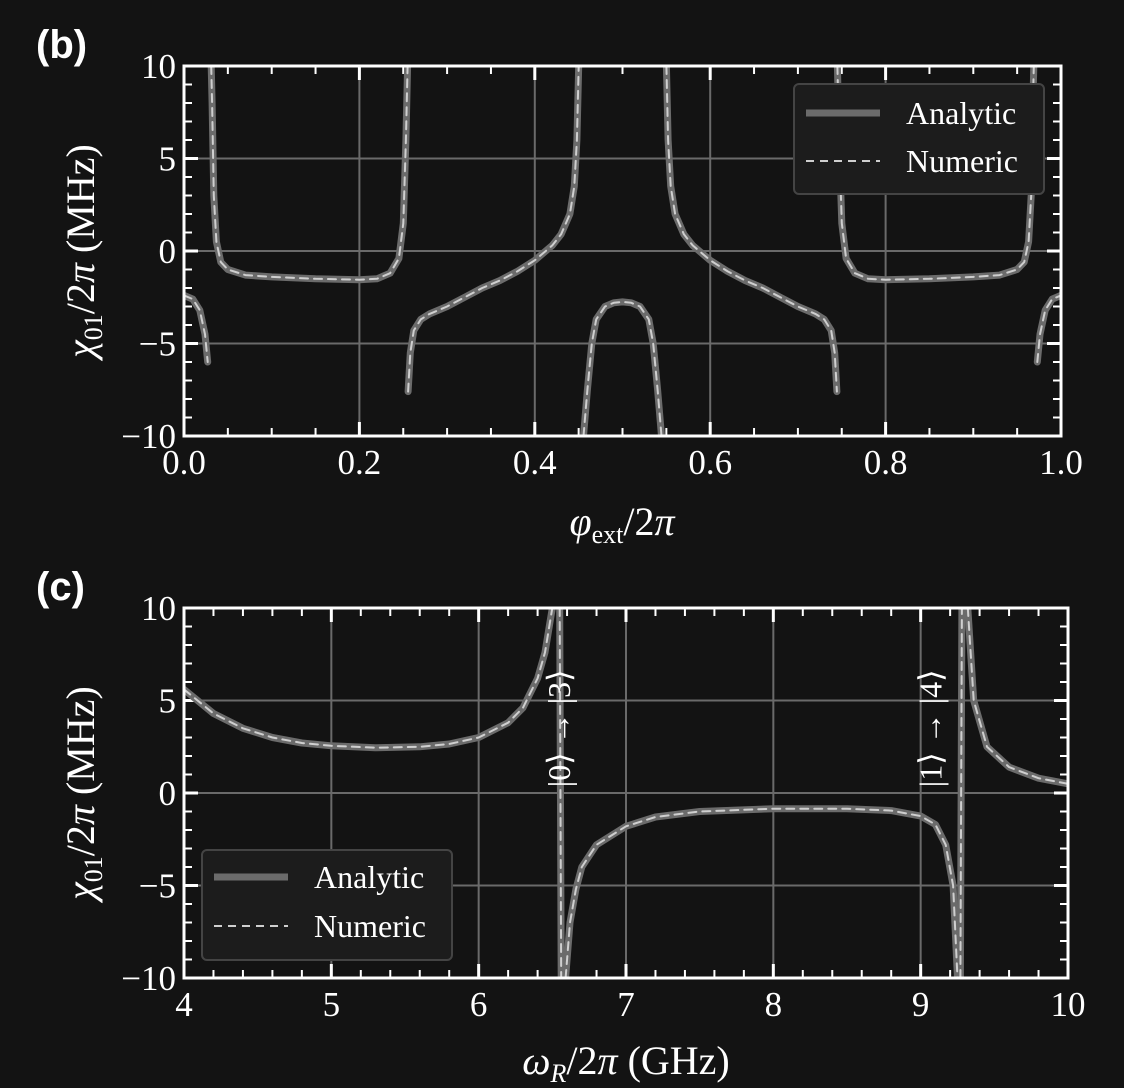 The height and width of the screenshot is (1088, 1124). I want to click on panel-b-legend-numeric-label: Numeric, so click(962, 161).